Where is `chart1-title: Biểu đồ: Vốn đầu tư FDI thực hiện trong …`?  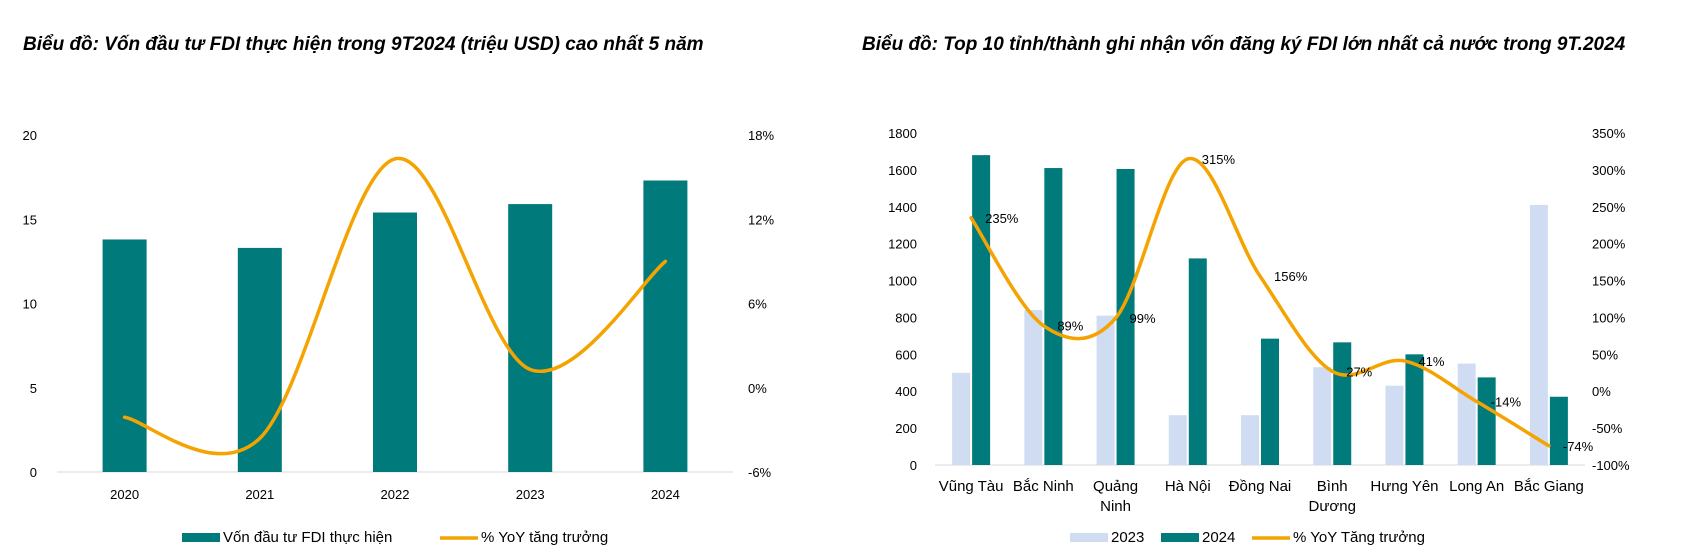
chart1-title: Biểu đồ: Vốn đầu tư FDI thực hiện trong … is located at coordinates (363, 44).